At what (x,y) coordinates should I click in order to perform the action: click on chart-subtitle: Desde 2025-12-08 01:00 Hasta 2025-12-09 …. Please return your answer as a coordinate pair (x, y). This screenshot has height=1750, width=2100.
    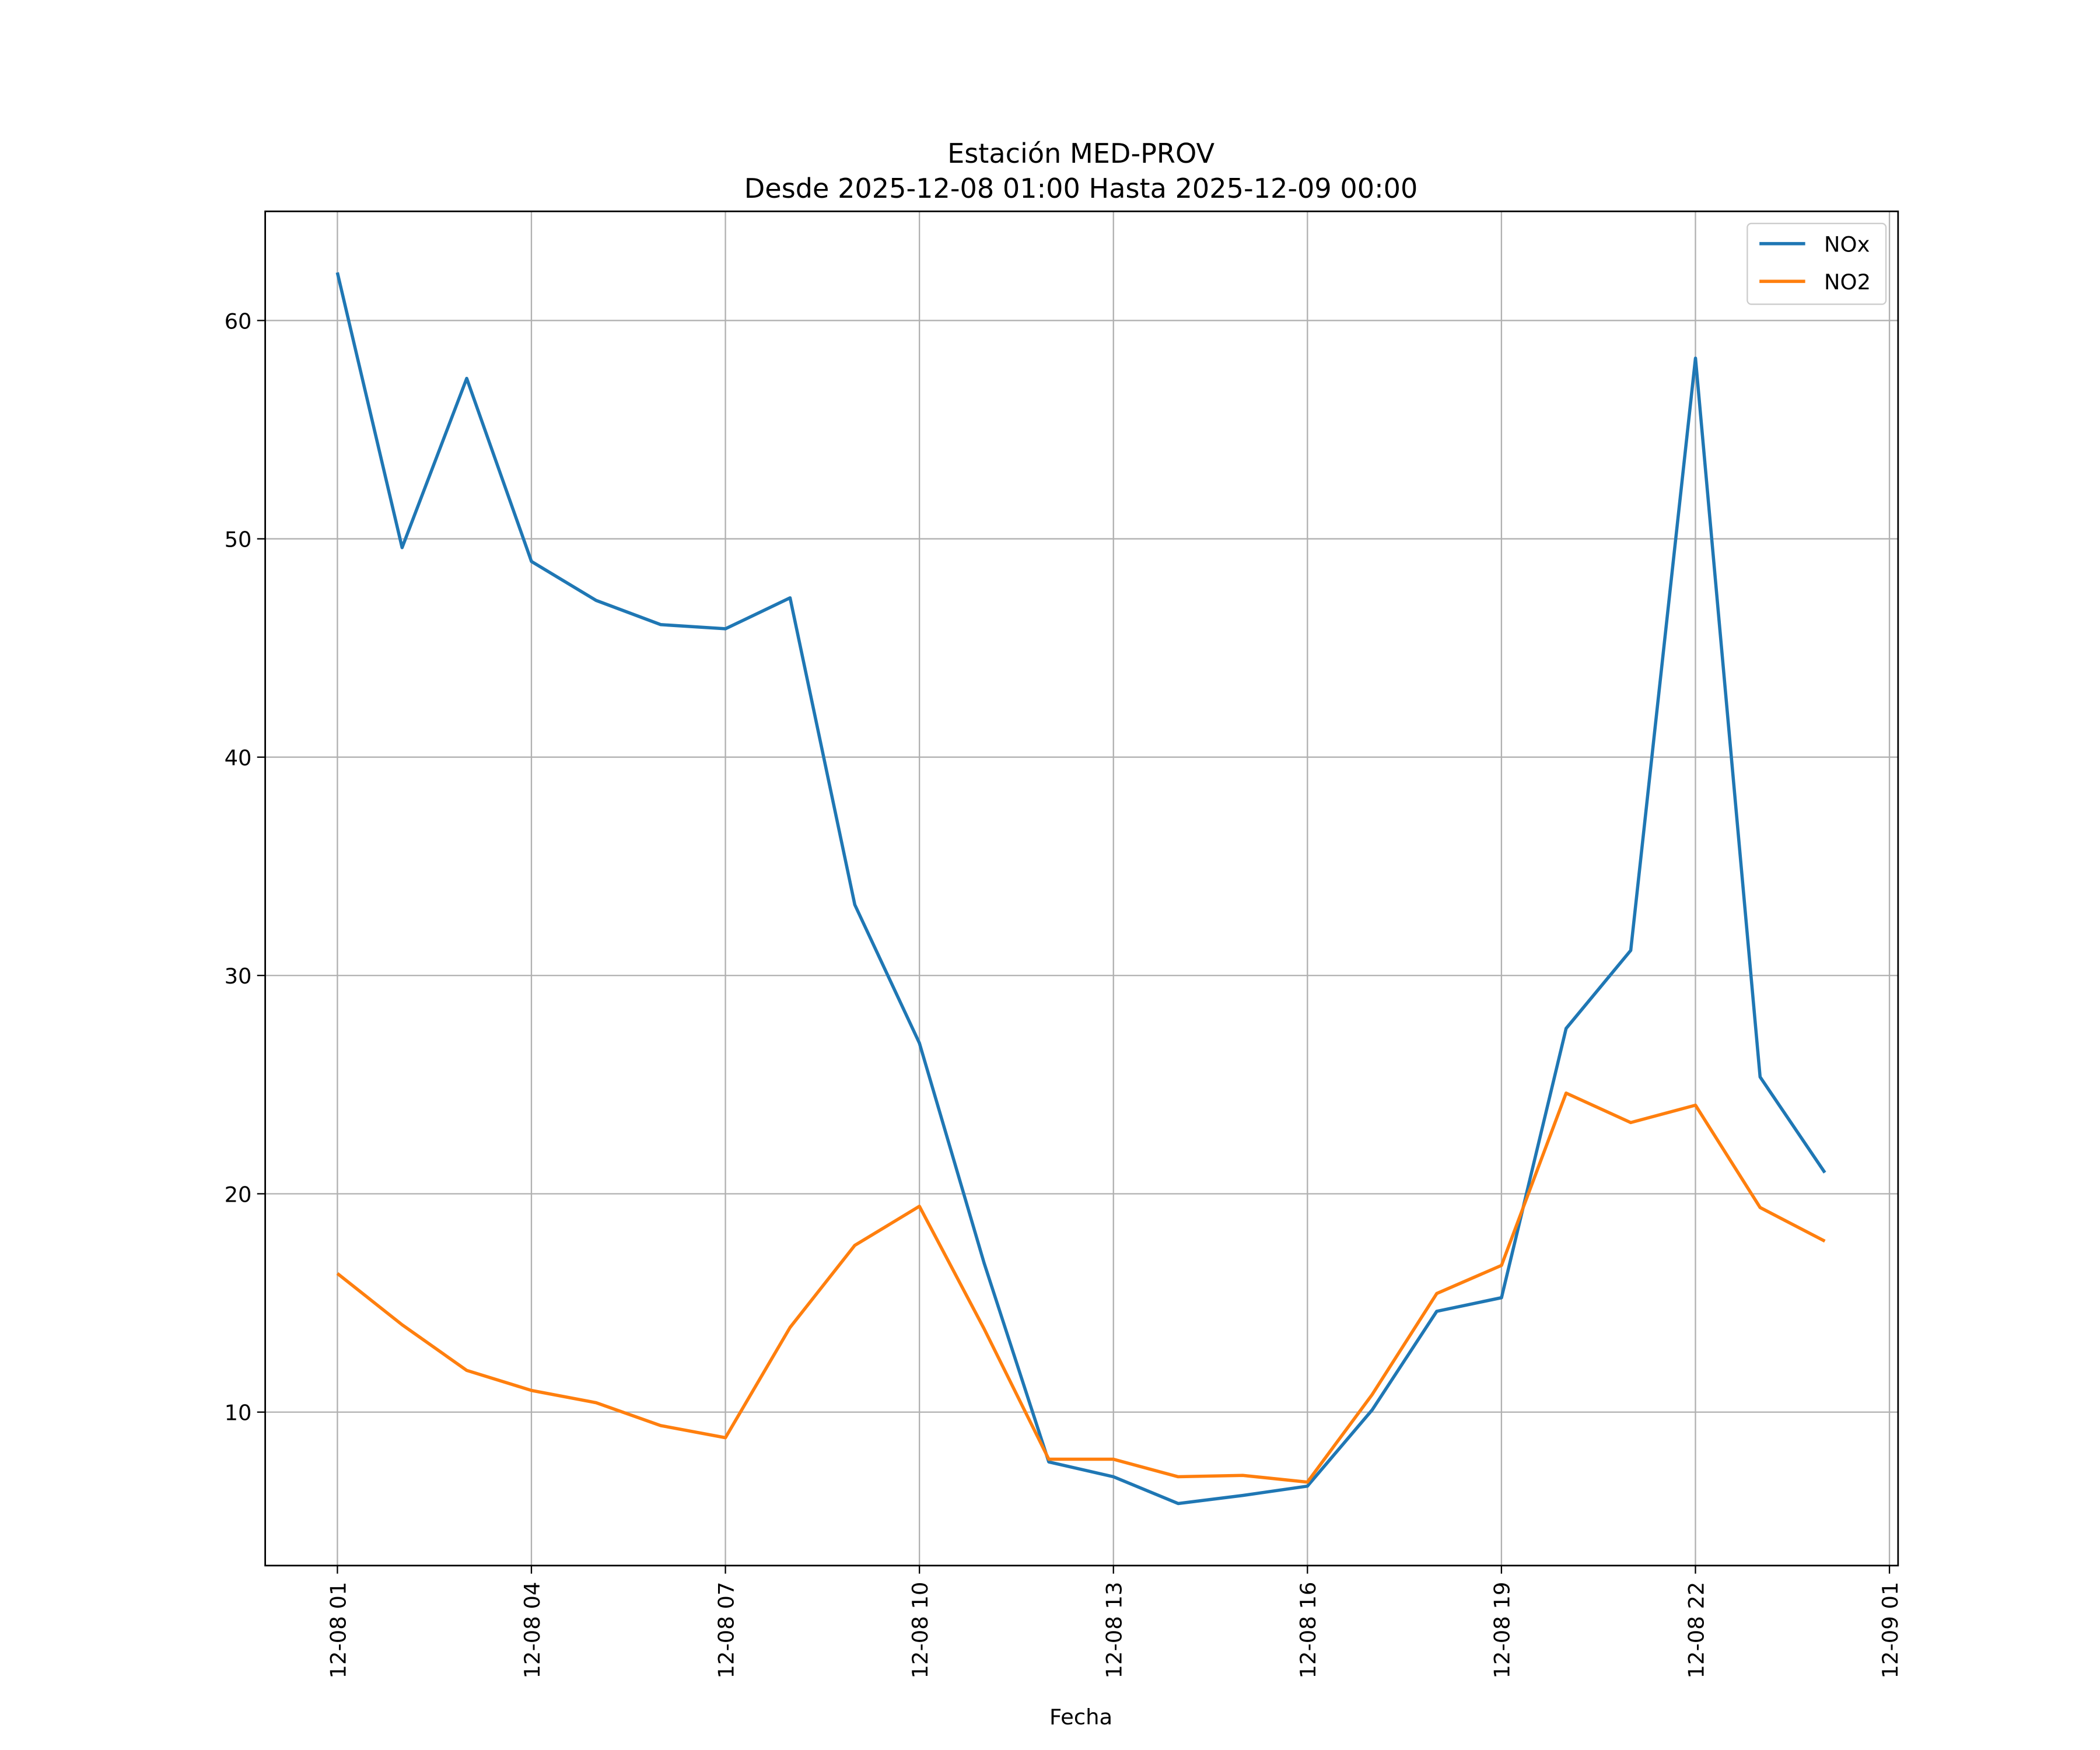
    Looking at the image, I should click on (1081, 188).